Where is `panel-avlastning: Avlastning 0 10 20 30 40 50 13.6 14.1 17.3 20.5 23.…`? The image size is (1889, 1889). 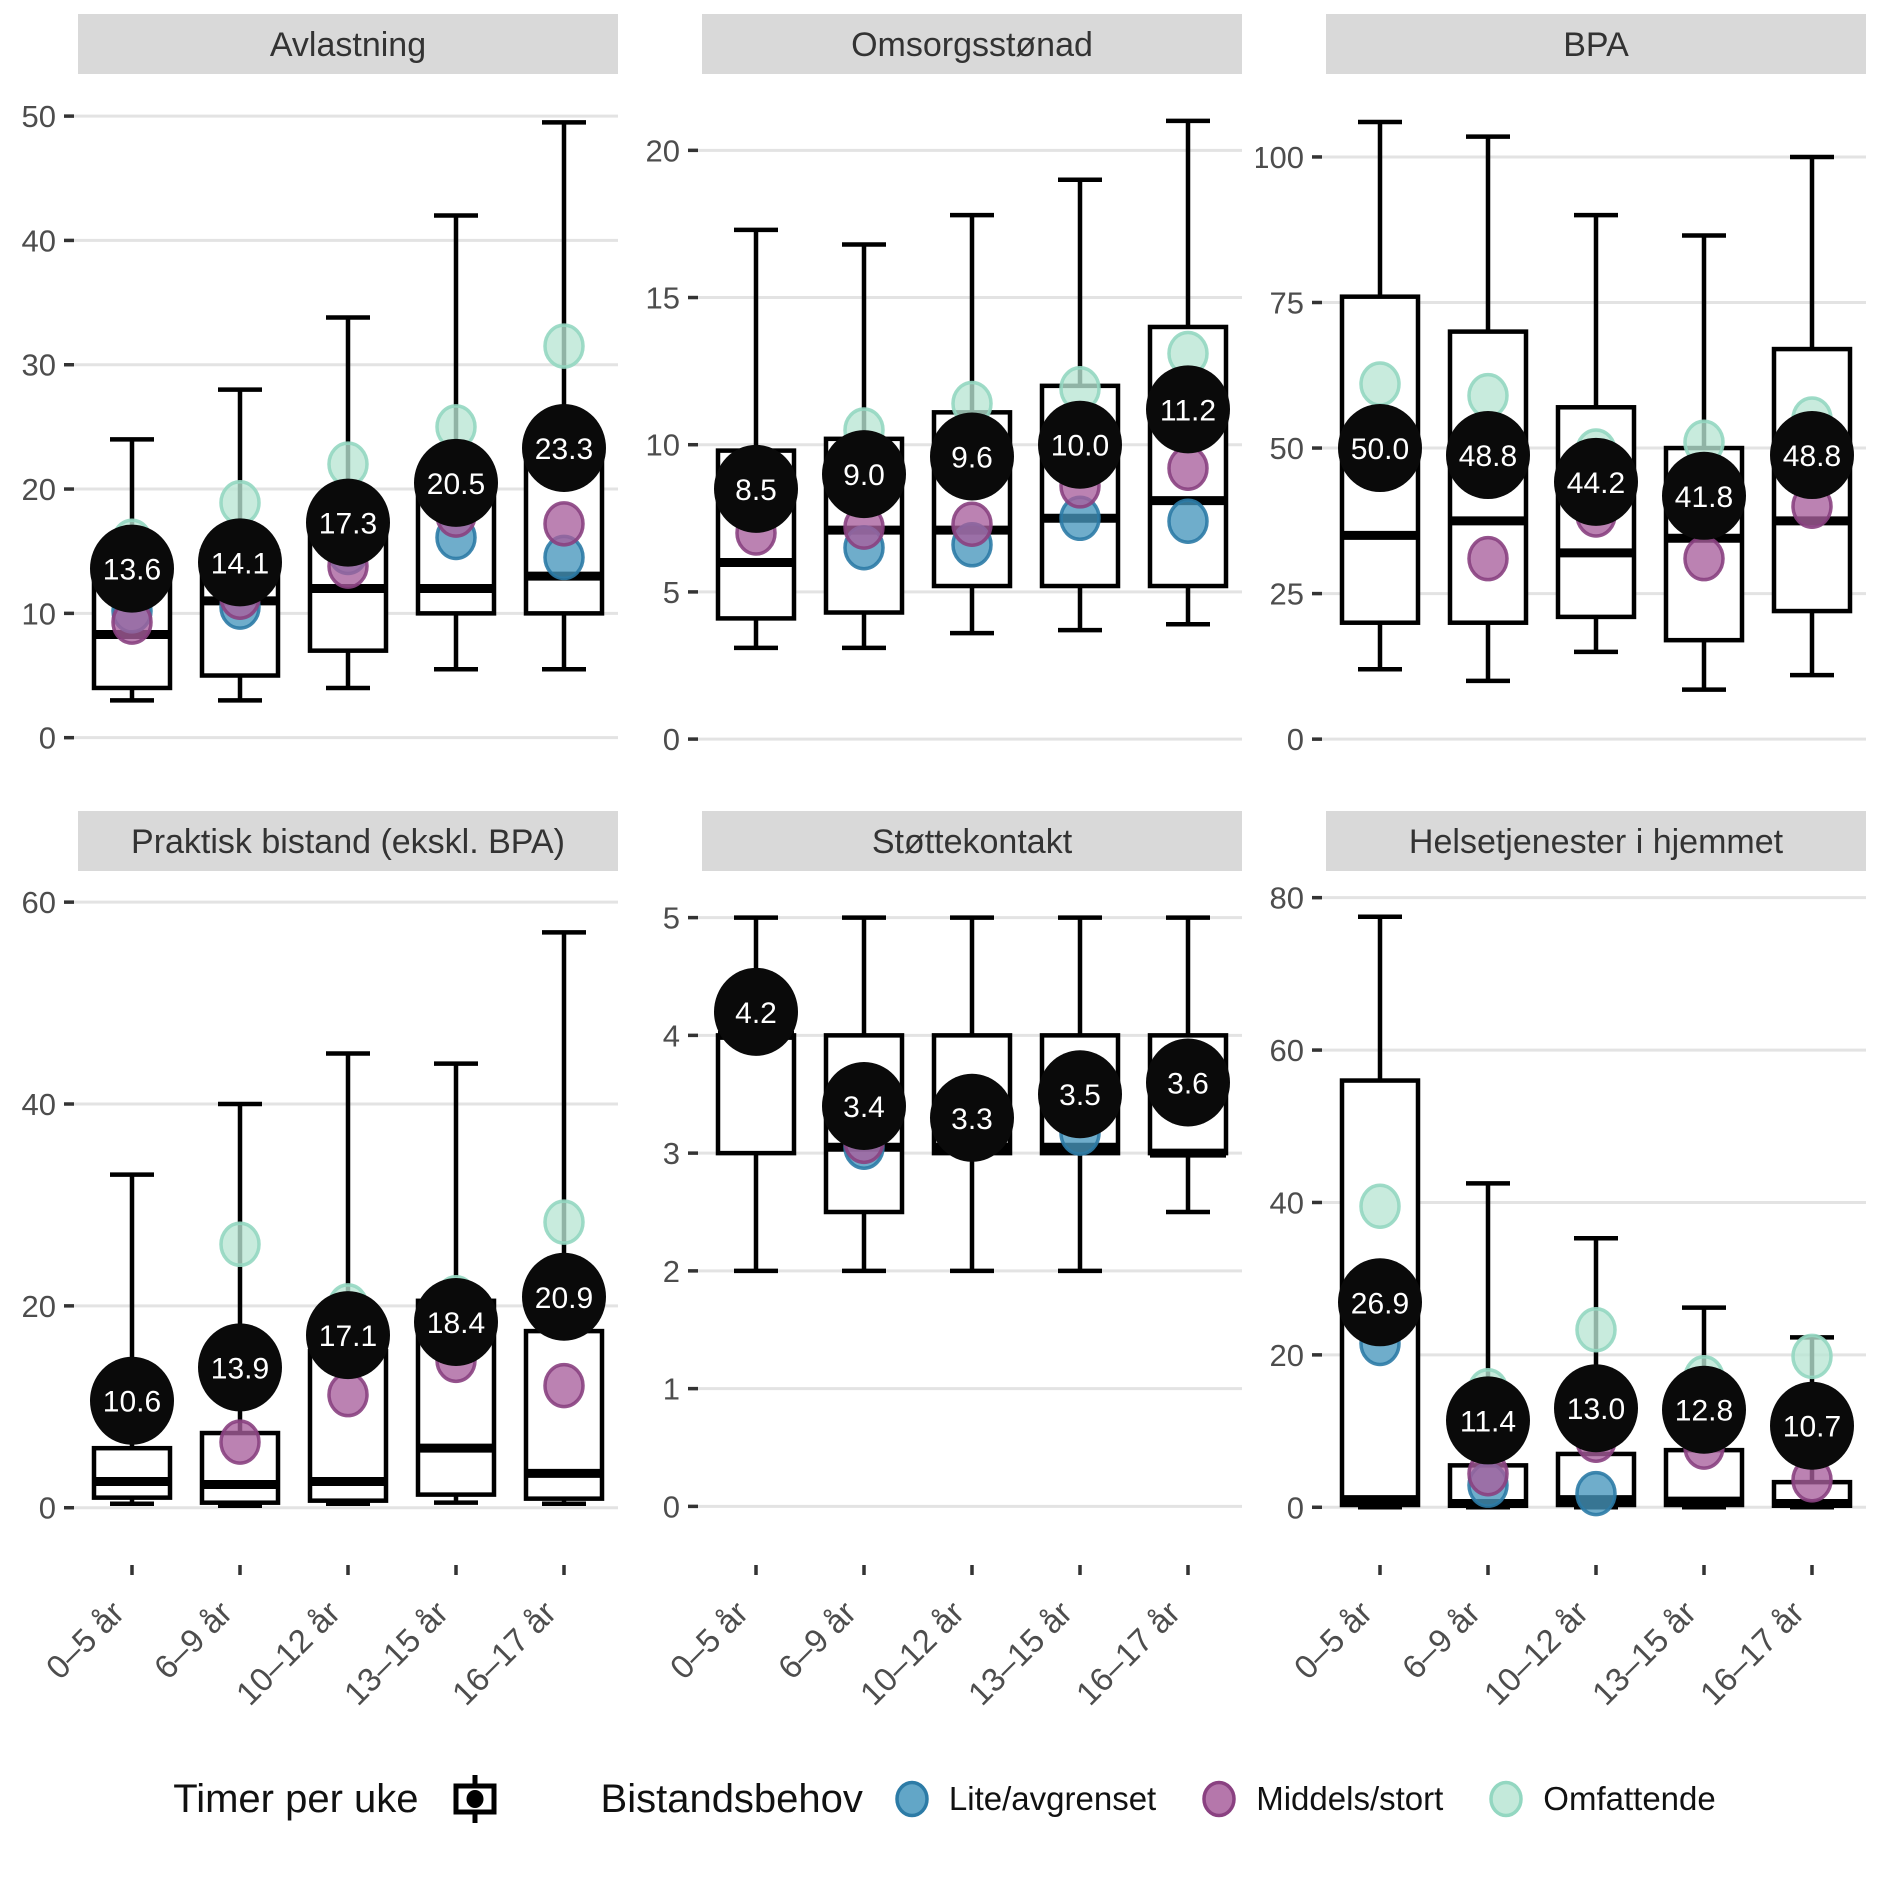
panel-avlastning: Avlastning 0 10 20 30 40 50 13.6 14.1 17.3 20.5 23.… is located at coordinates (313, 405).